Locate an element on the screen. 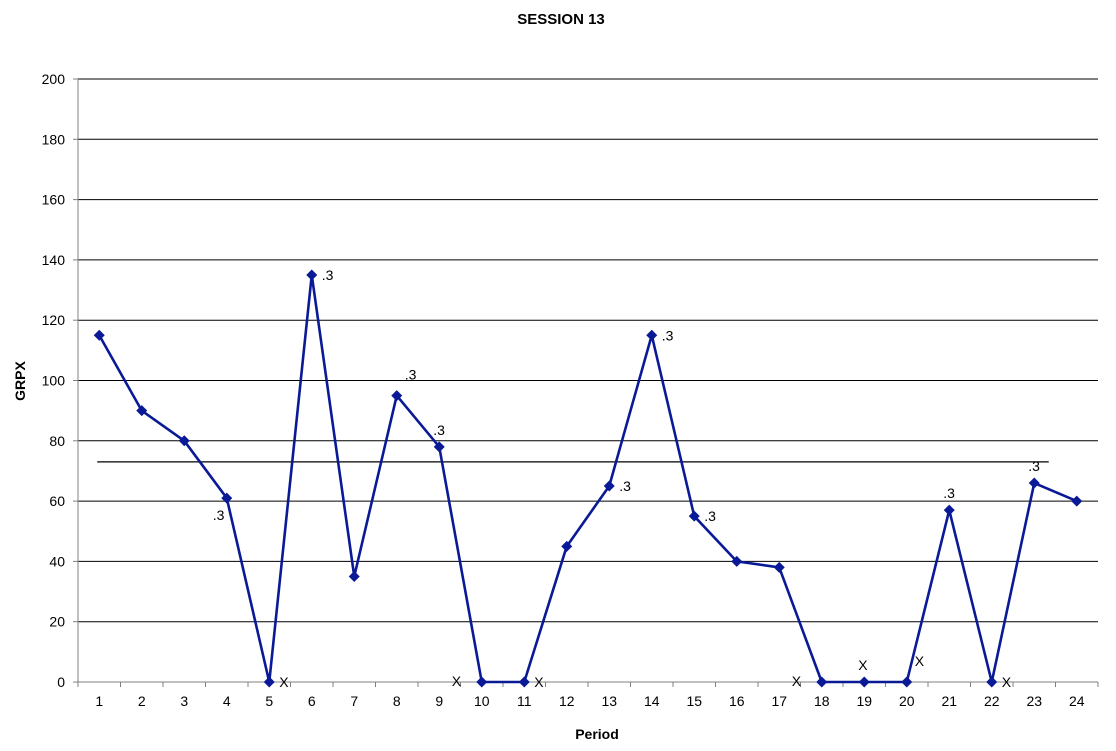 This screenshot has height=751, width=1116. x-tick-label: 17 is located at coordinates (779, 701).